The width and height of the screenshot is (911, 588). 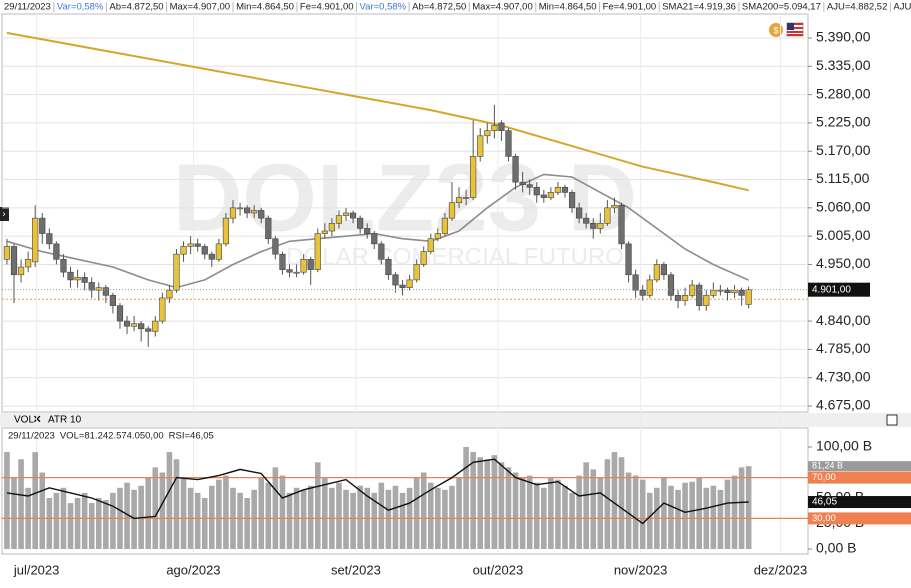 I want to click on currency-icon-symbol: $, so click(x=775, y=30).